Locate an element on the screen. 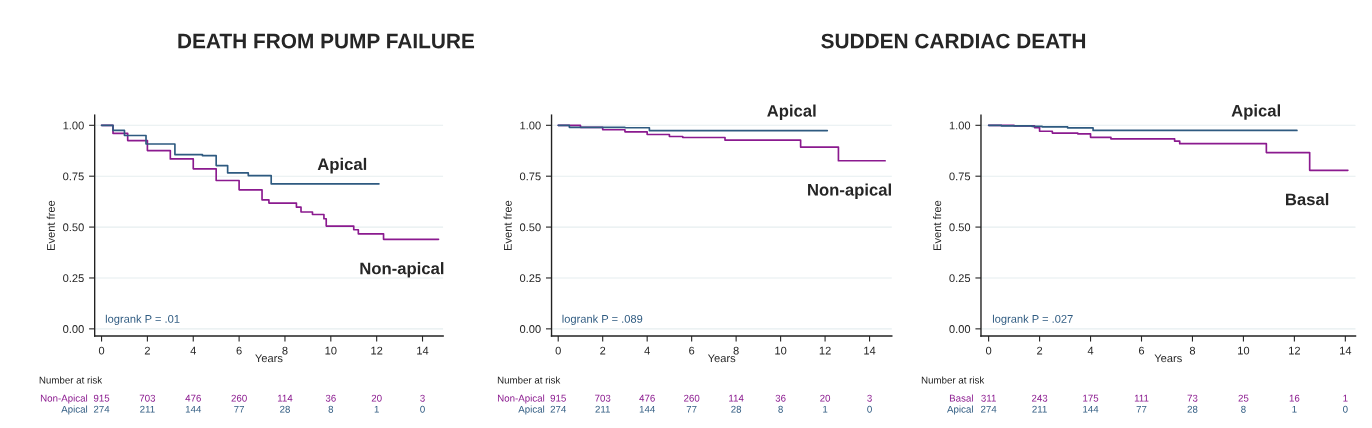 The width and height of the screenshot is (1372, 428). chart-title: DEATH FROM PUMP FAILURE is located at coordinates (326, 41).